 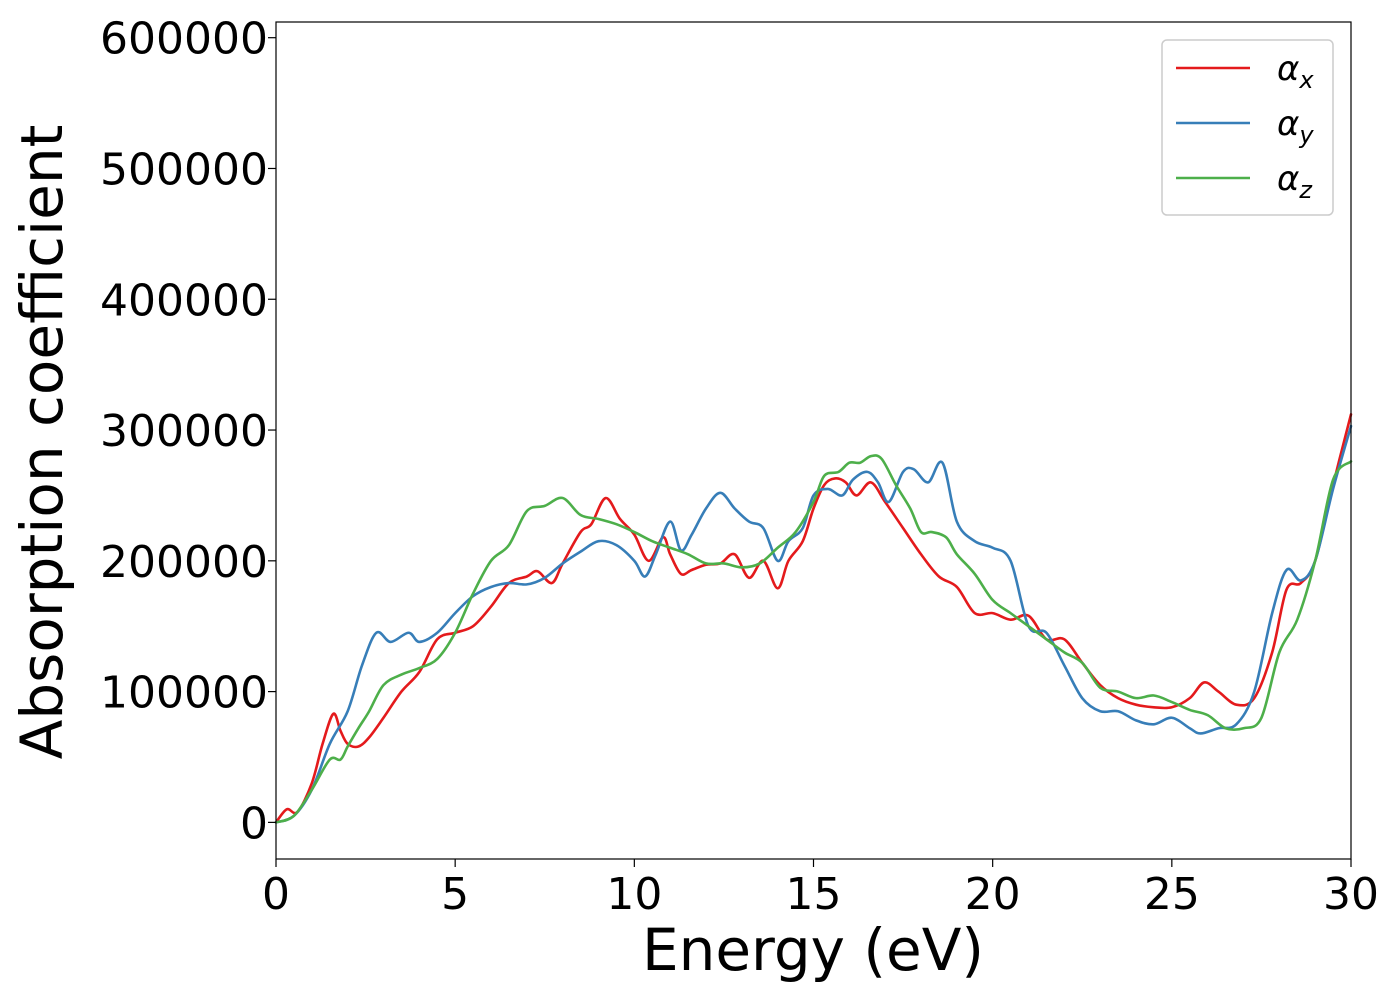 What do you see at coordinates (184, 300) in the screenshot?
I see `y-tick-label: 400000` at bounding box center [184, 300].